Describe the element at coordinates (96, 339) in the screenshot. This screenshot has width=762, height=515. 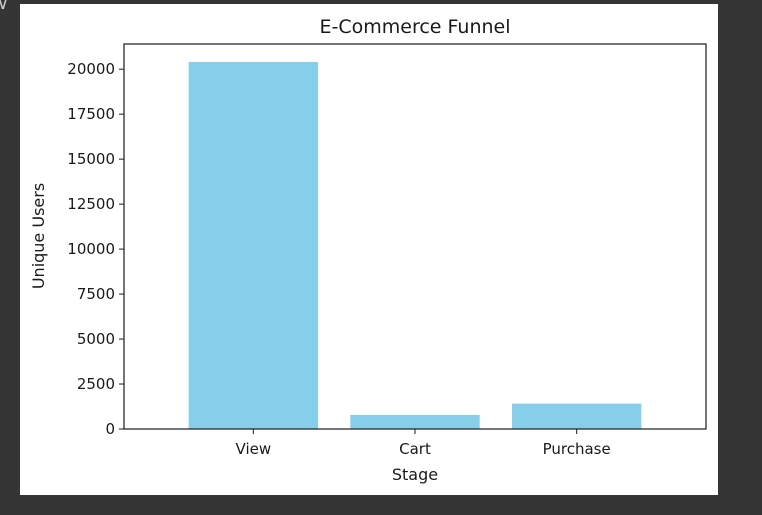
I see `y-tick-label: 5000` at that location.